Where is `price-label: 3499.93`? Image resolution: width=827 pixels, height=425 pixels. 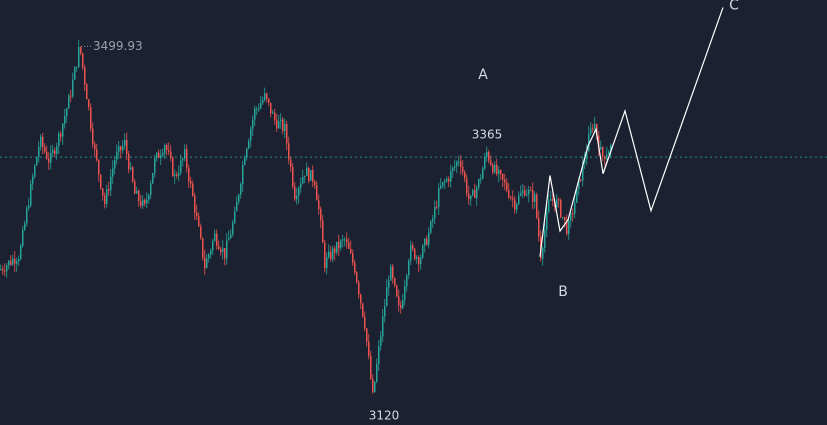
price-label: 3499.93 is located at coordinates (118, 46).